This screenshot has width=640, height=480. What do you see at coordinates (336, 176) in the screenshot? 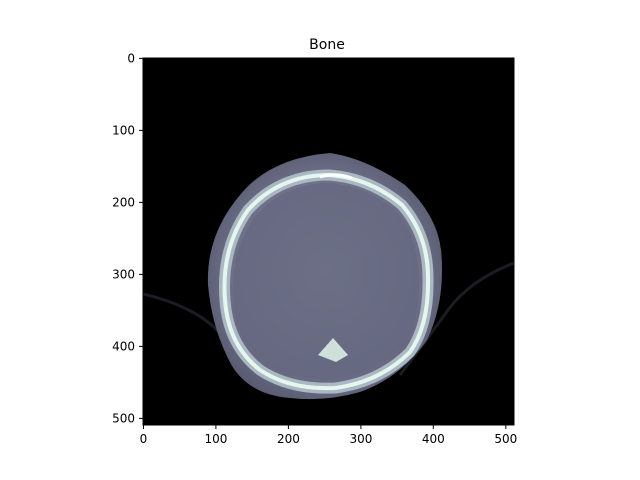
I see `frontal-bone-thickening` at bounding box center [336, 176].